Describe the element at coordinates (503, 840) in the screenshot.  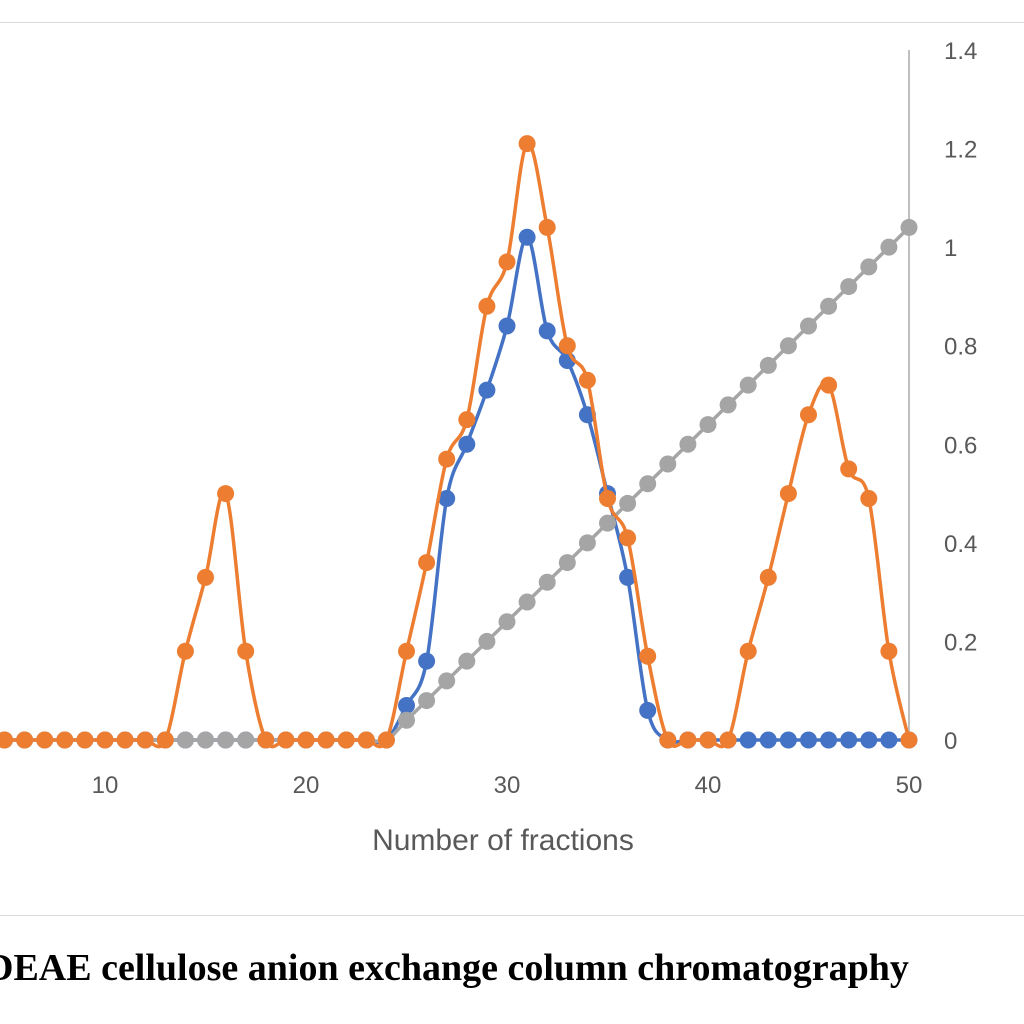
I see `x-axis-title: Number of fractions` at that location.